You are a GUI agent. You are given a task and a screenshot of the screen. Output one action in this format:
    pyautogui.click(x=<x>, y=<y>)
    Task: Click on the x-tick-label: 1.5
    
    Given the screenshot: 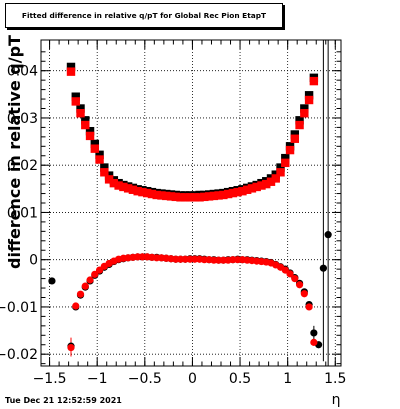 What is the action you would take?
    pyautogui.click(x=335, y=379)
    